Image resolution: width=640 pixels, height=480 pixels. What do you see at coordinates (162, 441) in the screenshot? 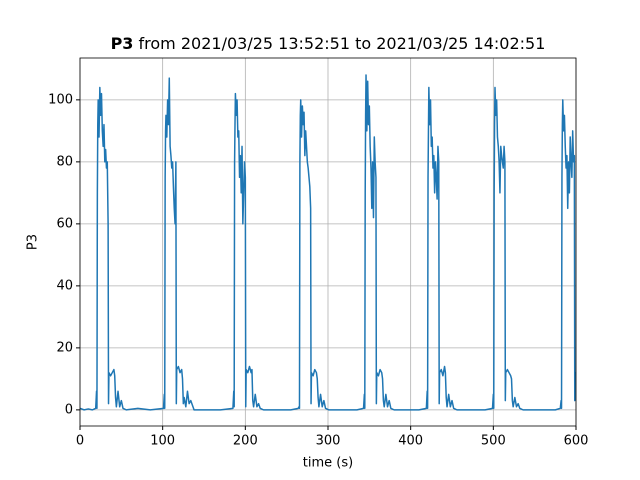
I see `x-tick-label: 100` at bounding box center [162, 441].